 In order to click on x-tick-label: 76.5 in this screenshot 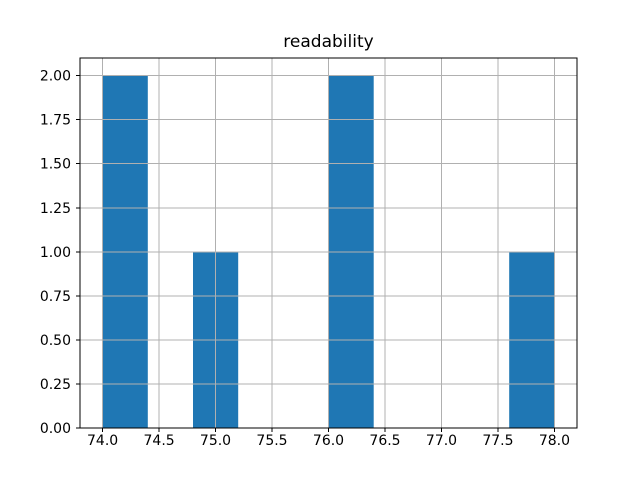, I will do `click(384, 441)`.